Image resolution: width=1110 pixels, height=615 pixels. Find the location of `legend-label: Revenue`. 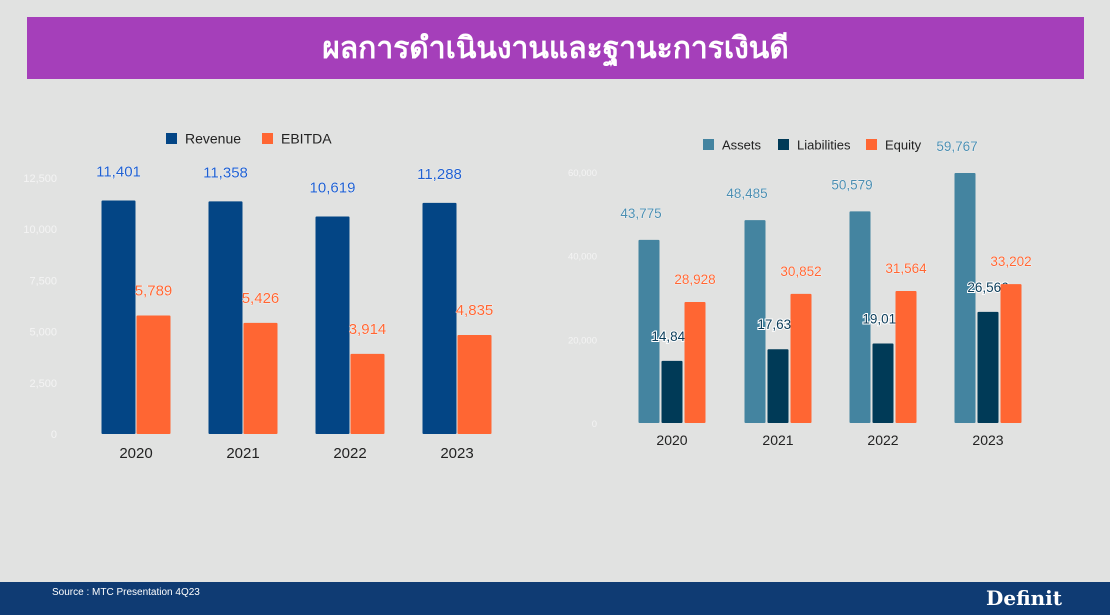

legend-label: Revenue is located at coordinates (213, 139).